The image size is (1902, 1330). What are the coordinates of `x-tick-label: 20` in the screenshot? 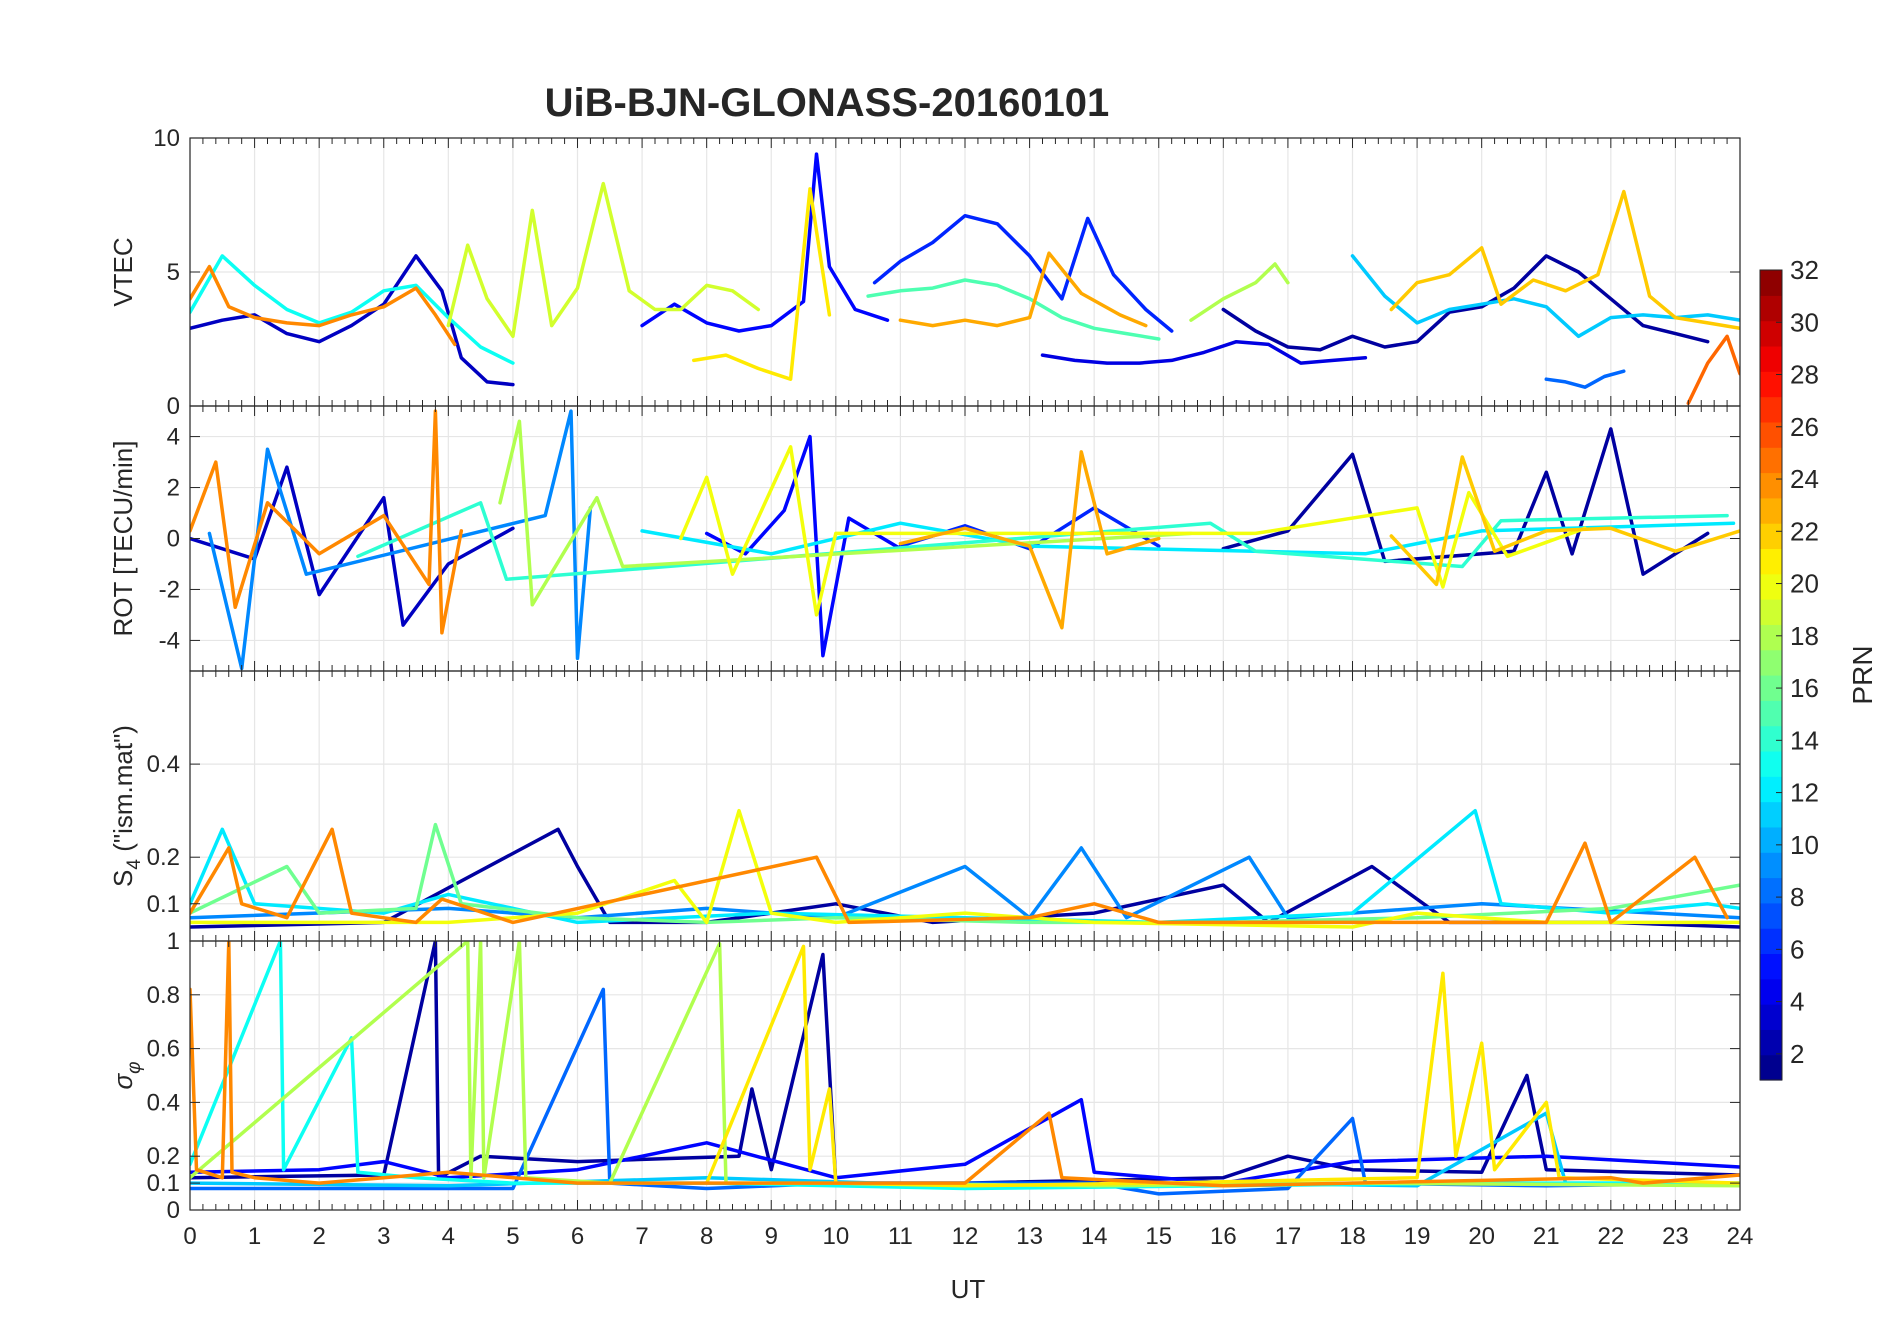 It's located at (1481, 1236).